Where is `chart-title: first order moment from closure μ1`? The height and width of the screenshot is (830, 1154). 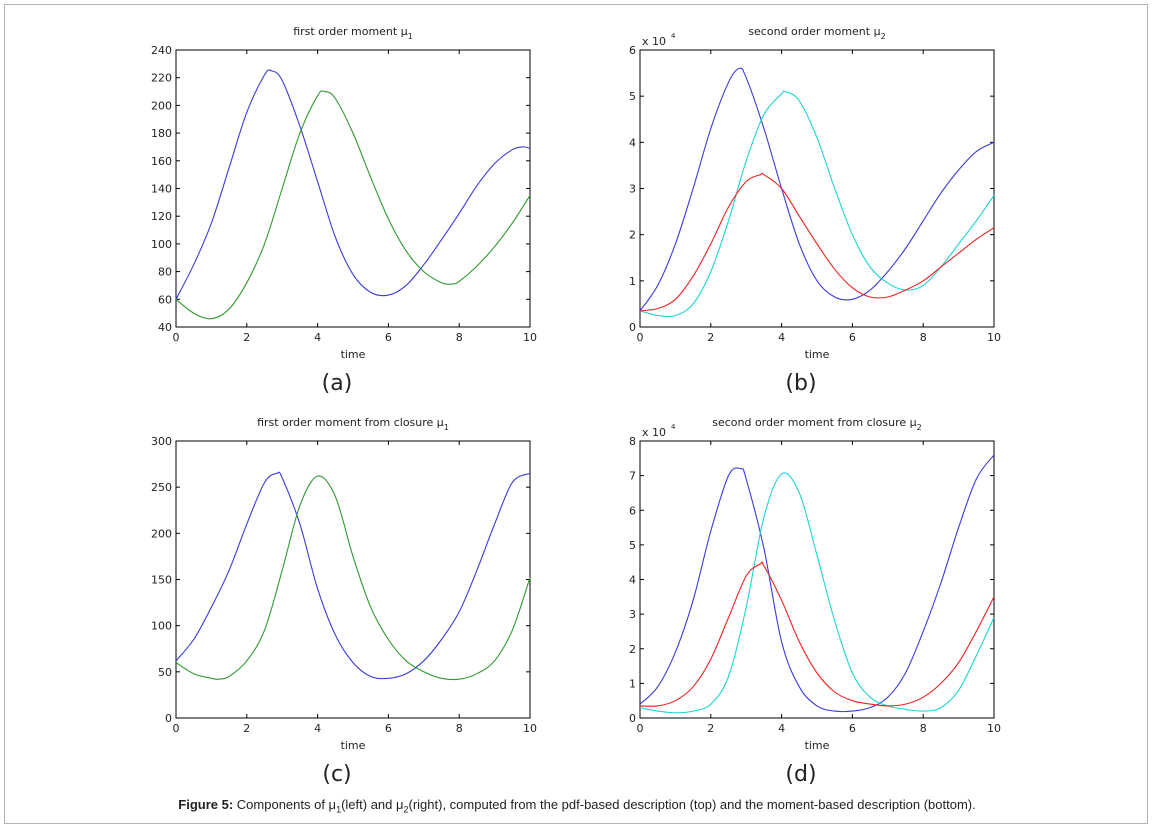 chart-title: first order moment from closure μ1 is located at coordinates (353, 424).